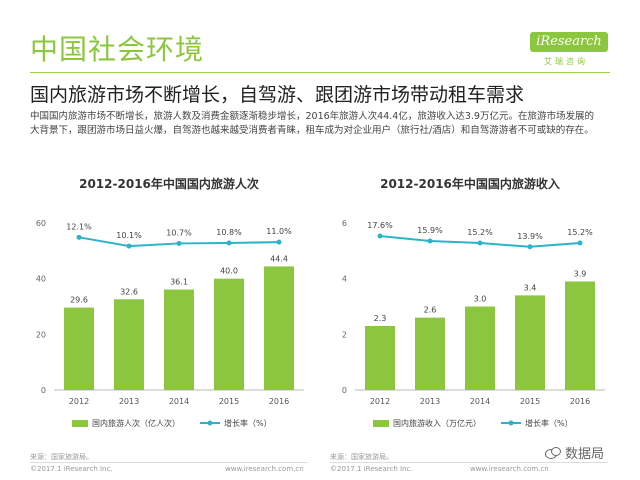 This screenshot has width=640, height=480. What do you see at coordinates (344, 223) in the screenshot?
I see `y-tick-label: 6` at bounding box center [344, 223].